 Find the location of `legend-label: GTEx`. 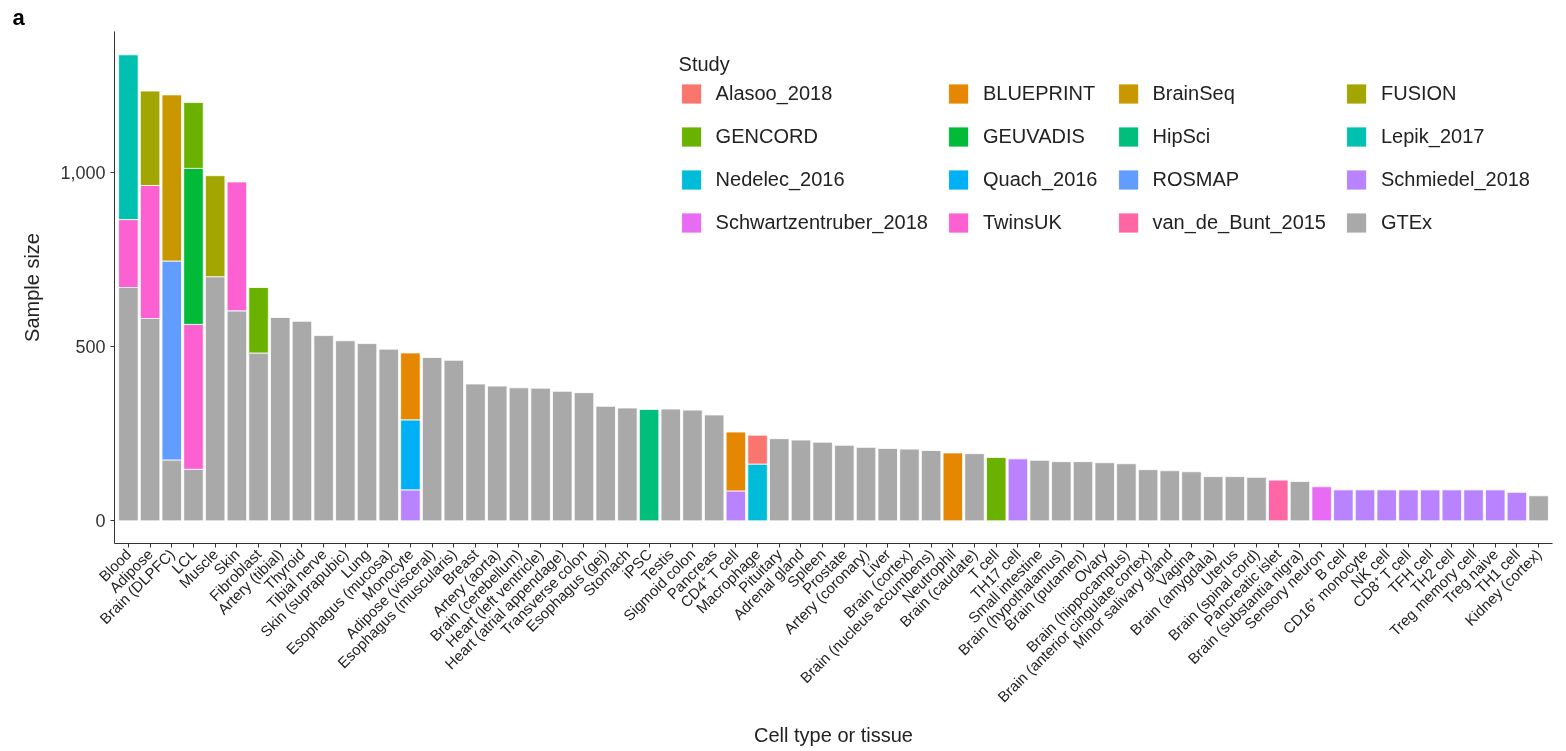

legend-label: GTEx is located at coordinates (1407, 222).